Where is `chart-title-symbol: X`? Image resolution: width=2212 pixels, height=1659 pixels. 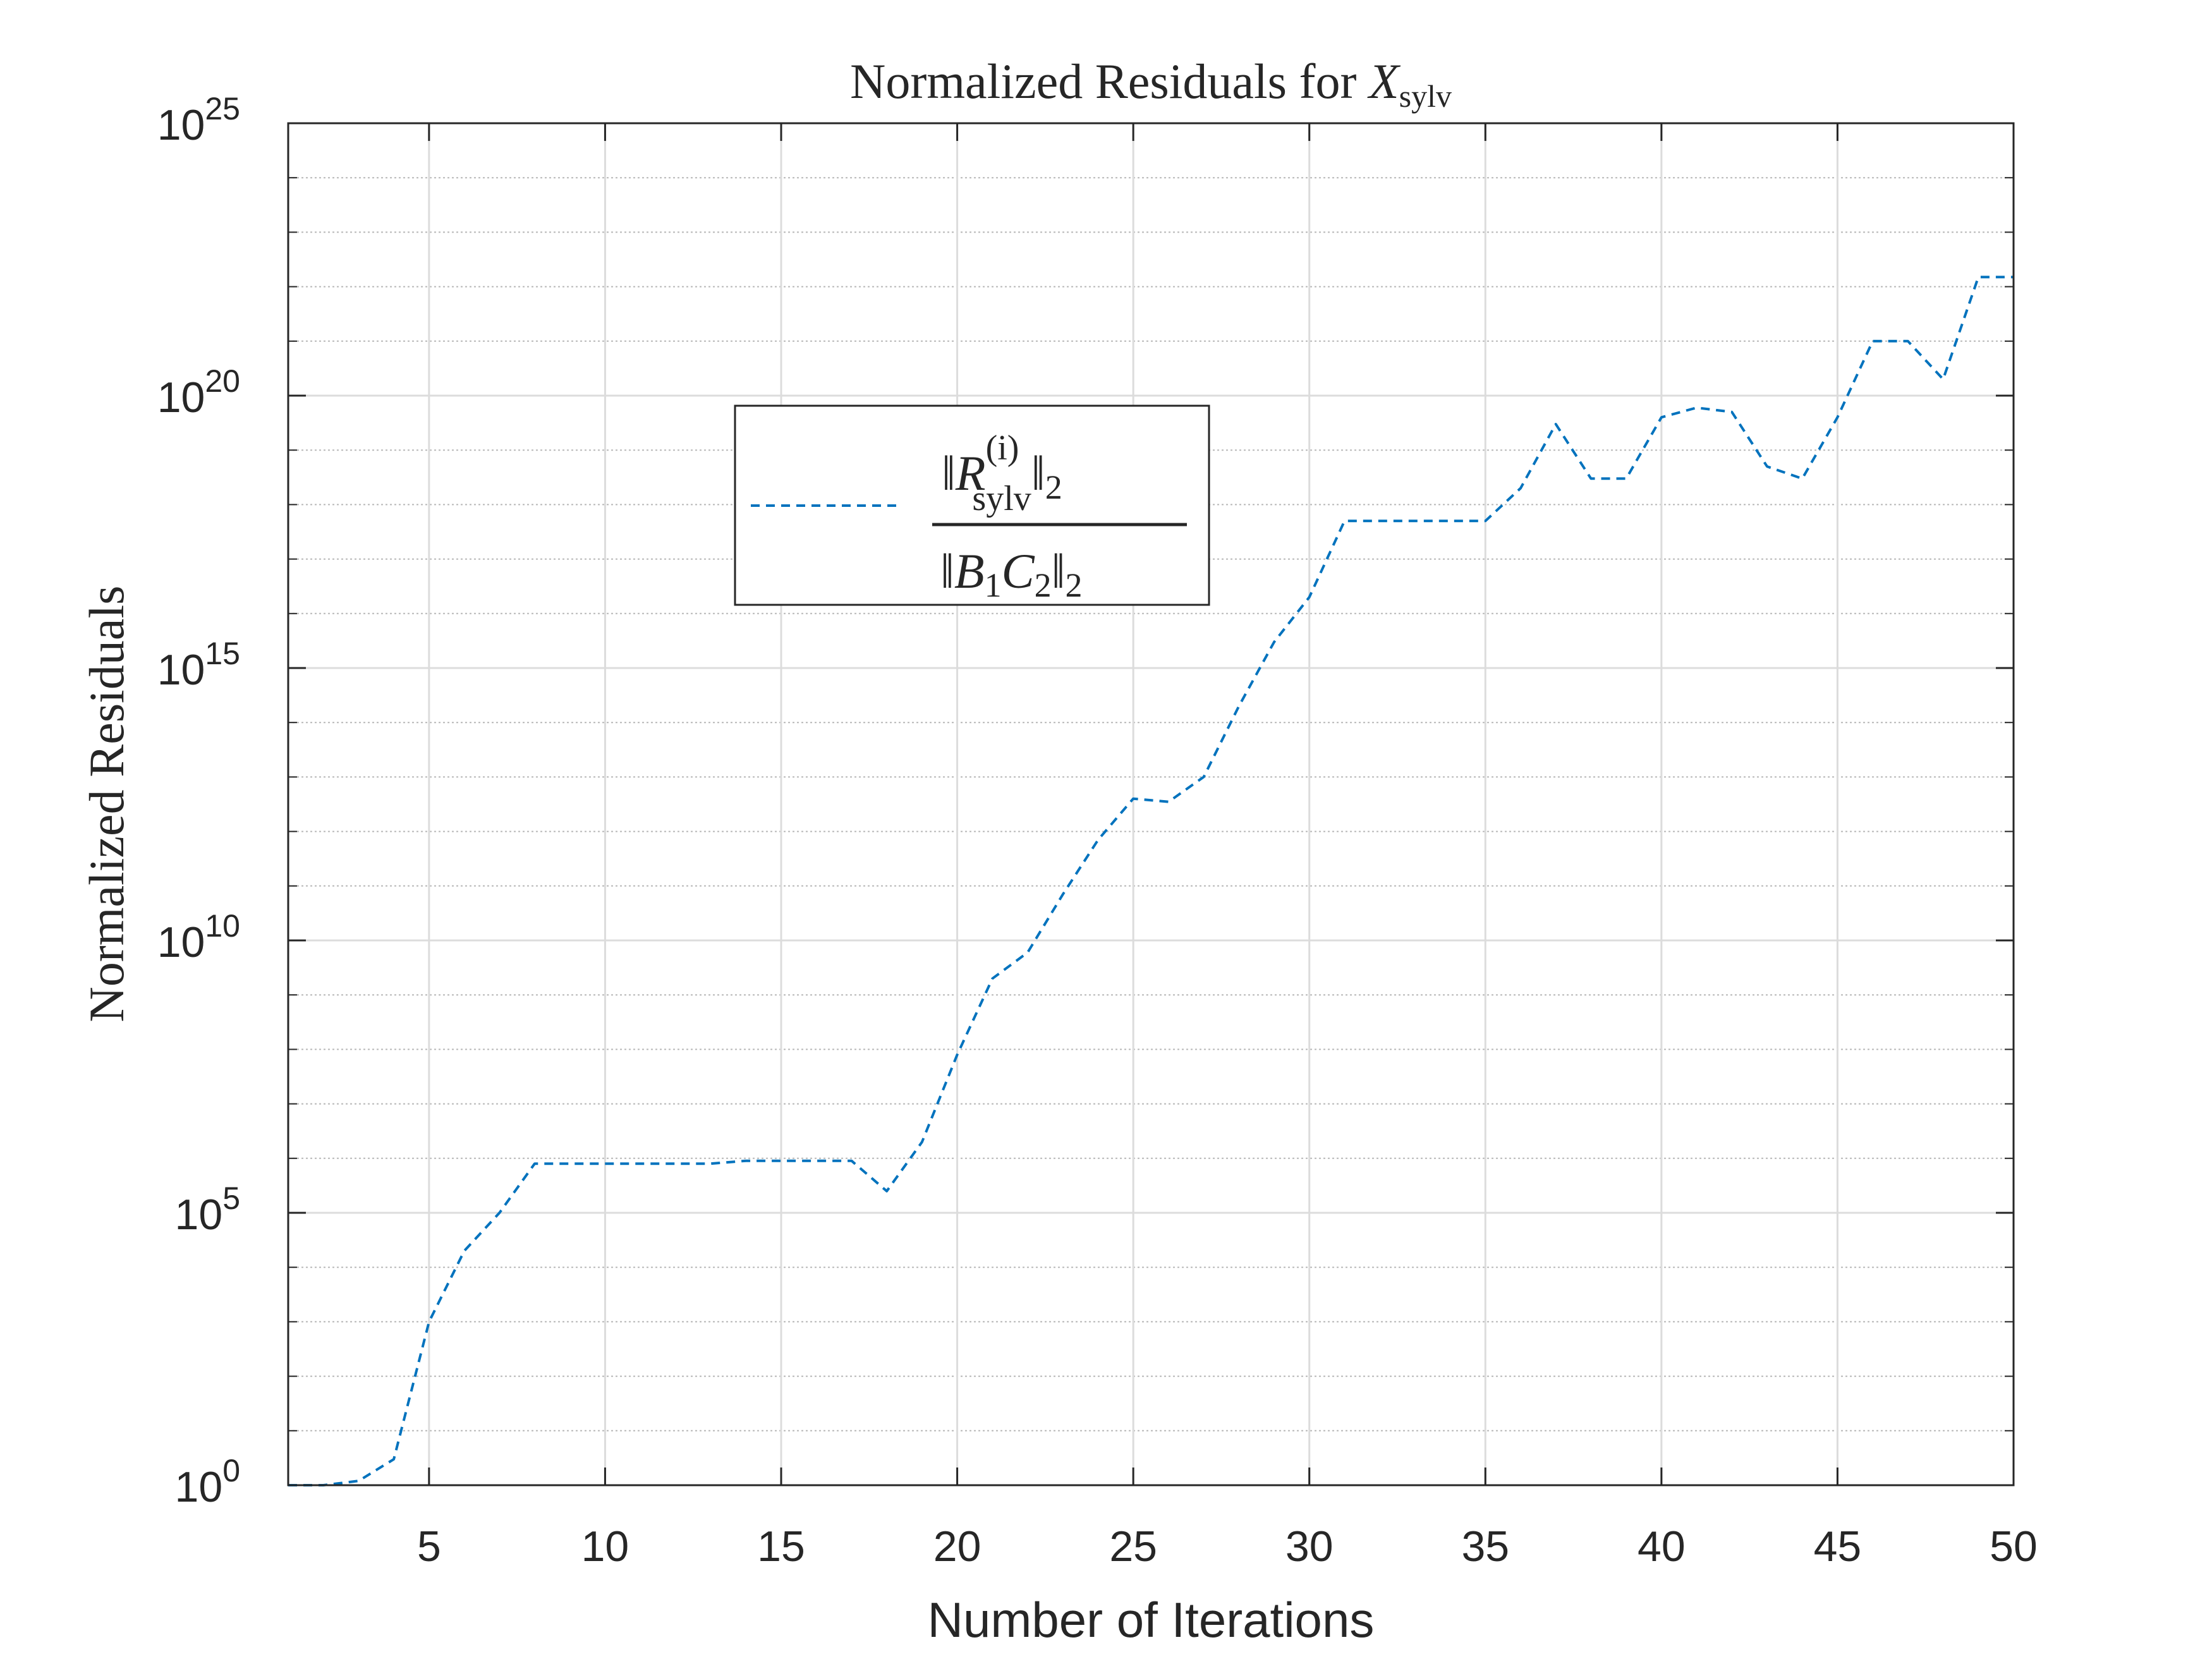 chart-title-symbol: X is located at coordinates (1384, 81).